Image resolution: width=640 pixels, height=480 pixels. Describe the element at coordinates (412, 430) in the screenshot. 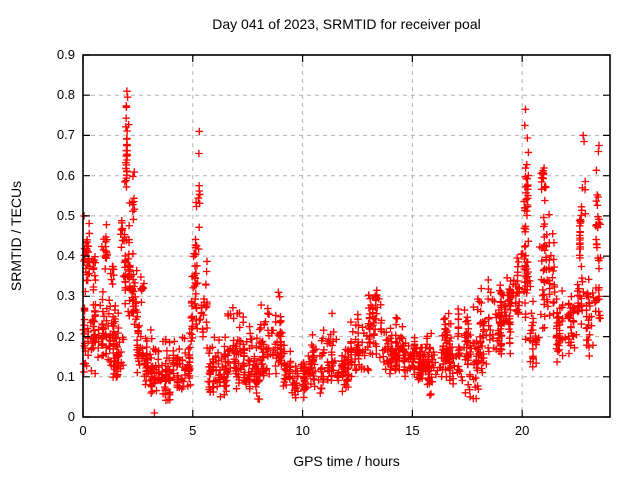

I see `x-tick-label: 15` at that location.